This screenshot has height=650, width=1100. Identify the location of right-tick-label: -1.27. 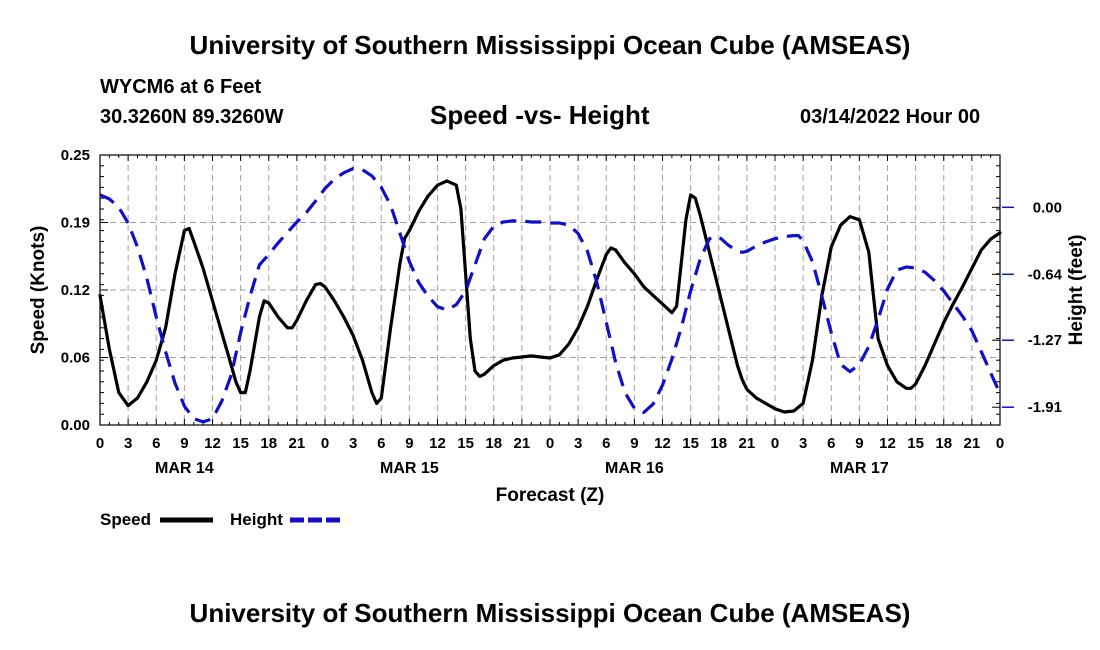
(1045, 340).